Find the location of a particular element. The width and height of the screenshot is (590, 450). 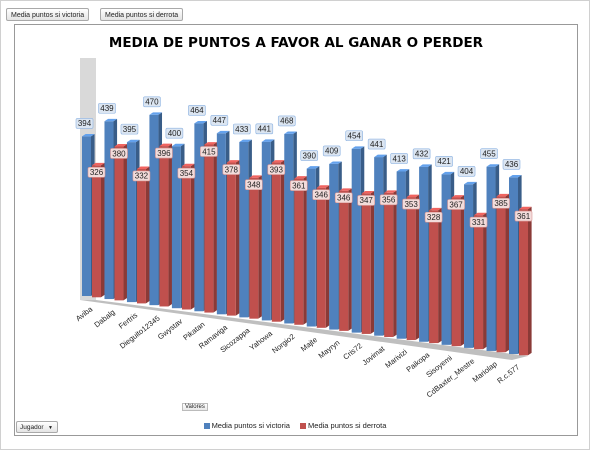

chart-floor is located at coordinates (304, 330).